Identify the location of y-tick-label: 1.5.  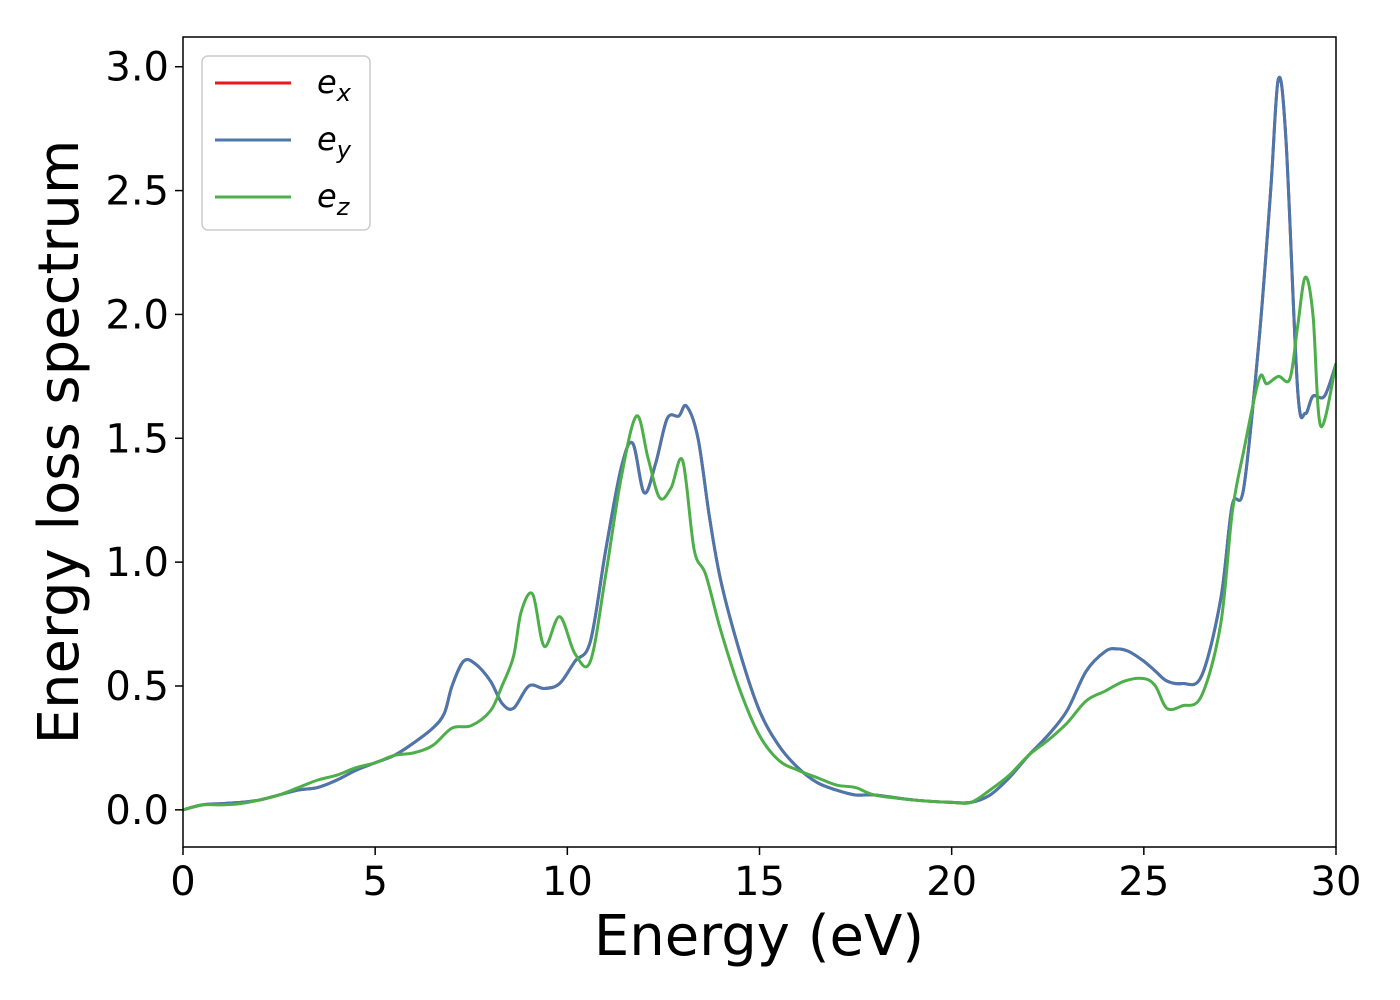
(137, 439).